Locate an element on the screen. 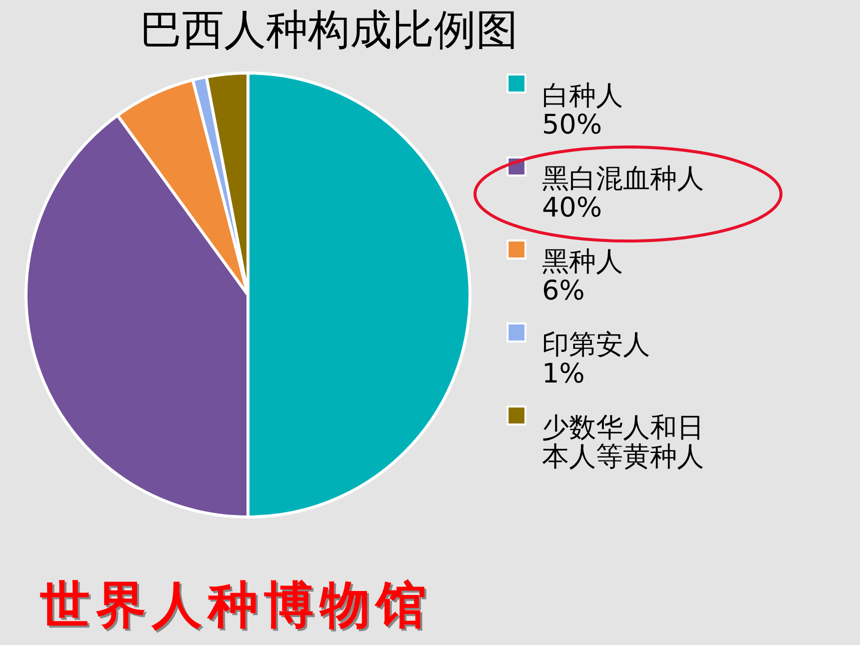 Image resolution: width=860 pixels, height=645 pixels. data-label: 40% is located at coordinates (572, 208).